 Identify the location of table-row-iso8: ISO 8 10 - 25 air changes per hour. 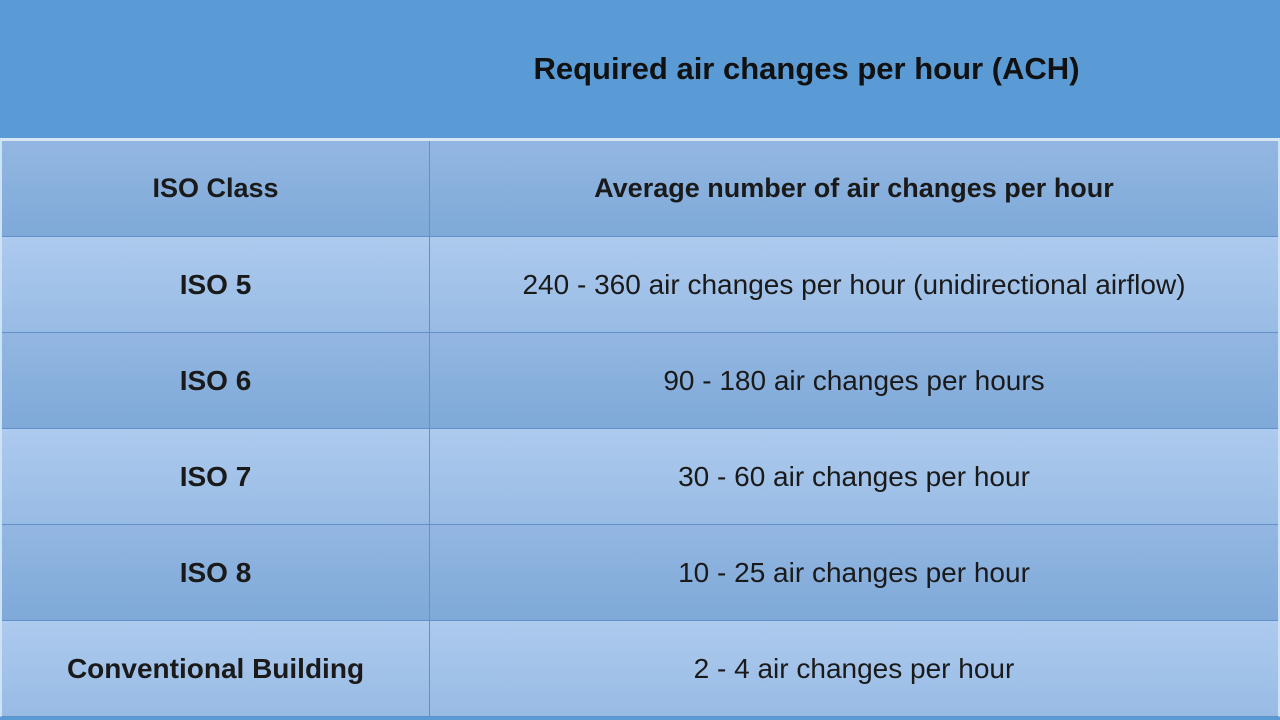
(640, 572).